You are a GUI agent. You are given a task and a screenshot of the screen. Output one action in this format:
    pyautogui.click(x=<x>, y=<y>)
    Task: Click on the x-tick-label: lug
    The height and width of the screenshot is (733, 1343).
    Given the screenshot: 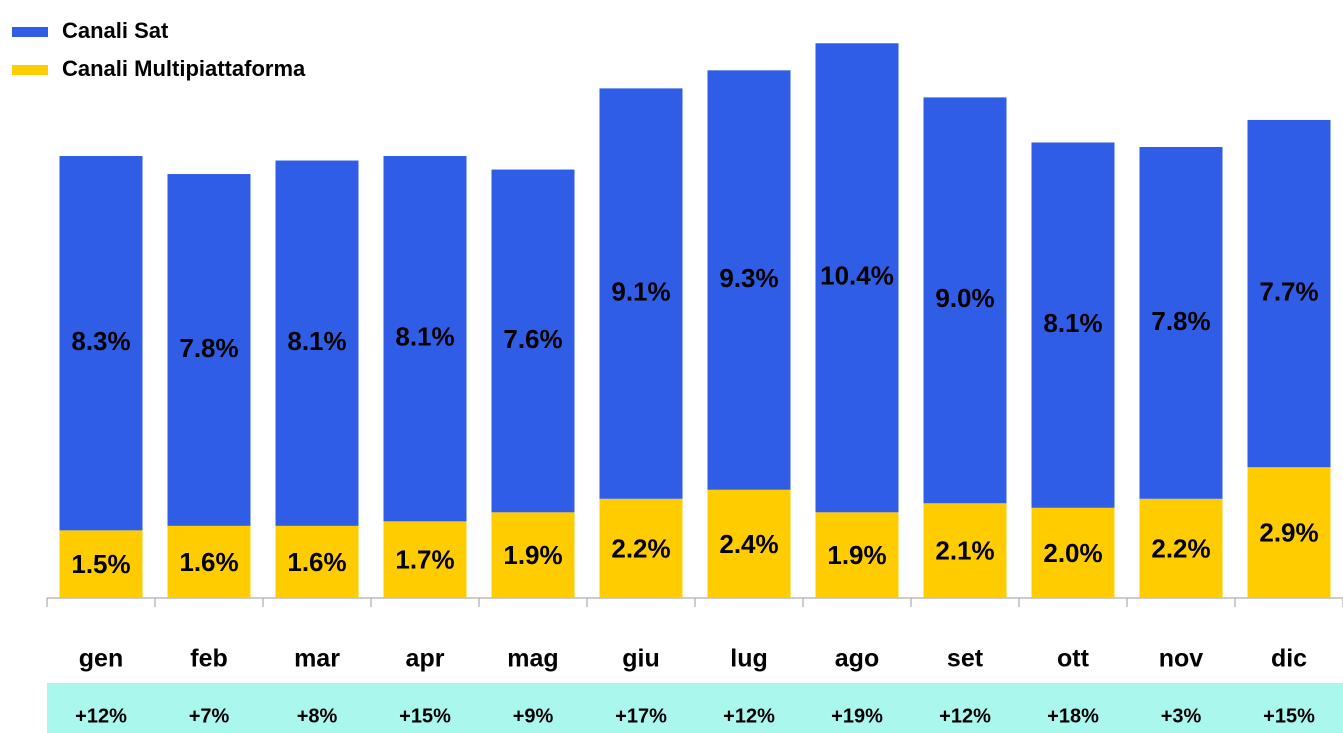 What is the action you would take?
    pyautogui.click(x=749, y=659)
    